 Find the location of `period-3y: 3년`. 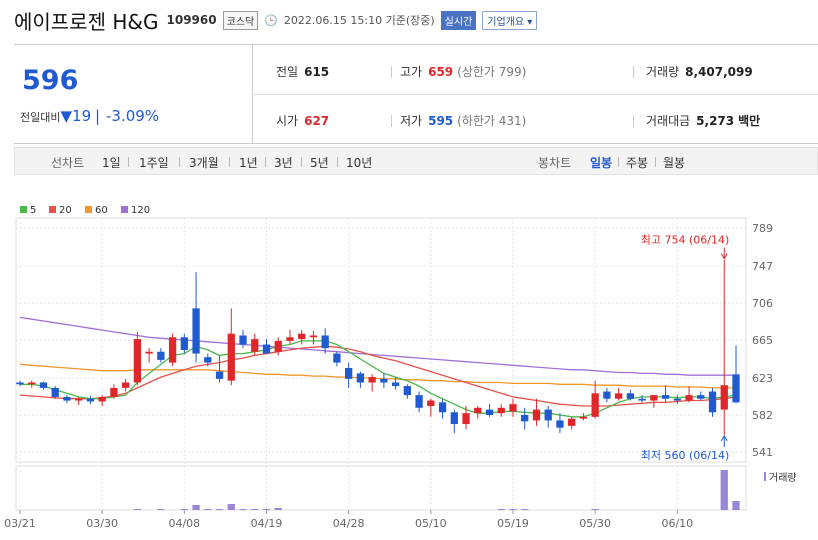

period-3y: 3년 is located at coordinates (283, 163).